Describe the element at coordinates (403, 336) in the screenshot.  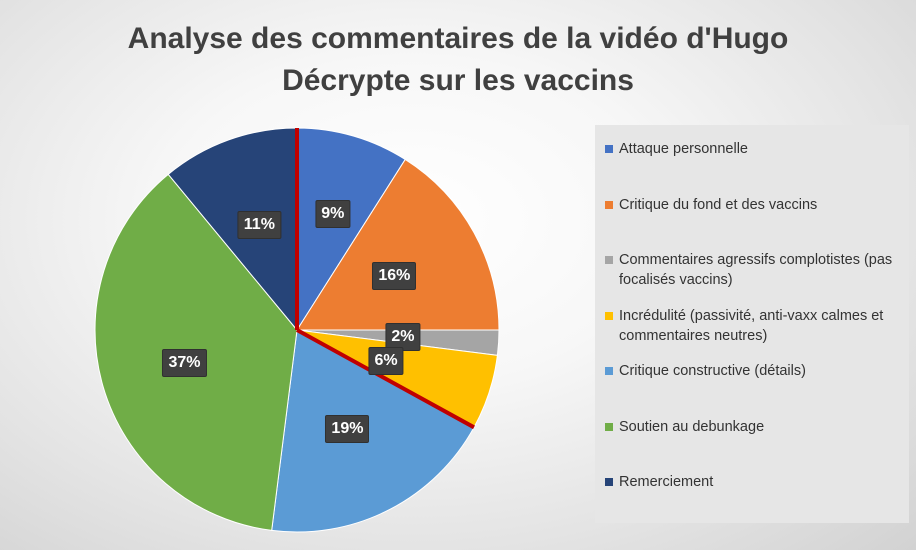
I see `data-label-3: 2%` at that location.